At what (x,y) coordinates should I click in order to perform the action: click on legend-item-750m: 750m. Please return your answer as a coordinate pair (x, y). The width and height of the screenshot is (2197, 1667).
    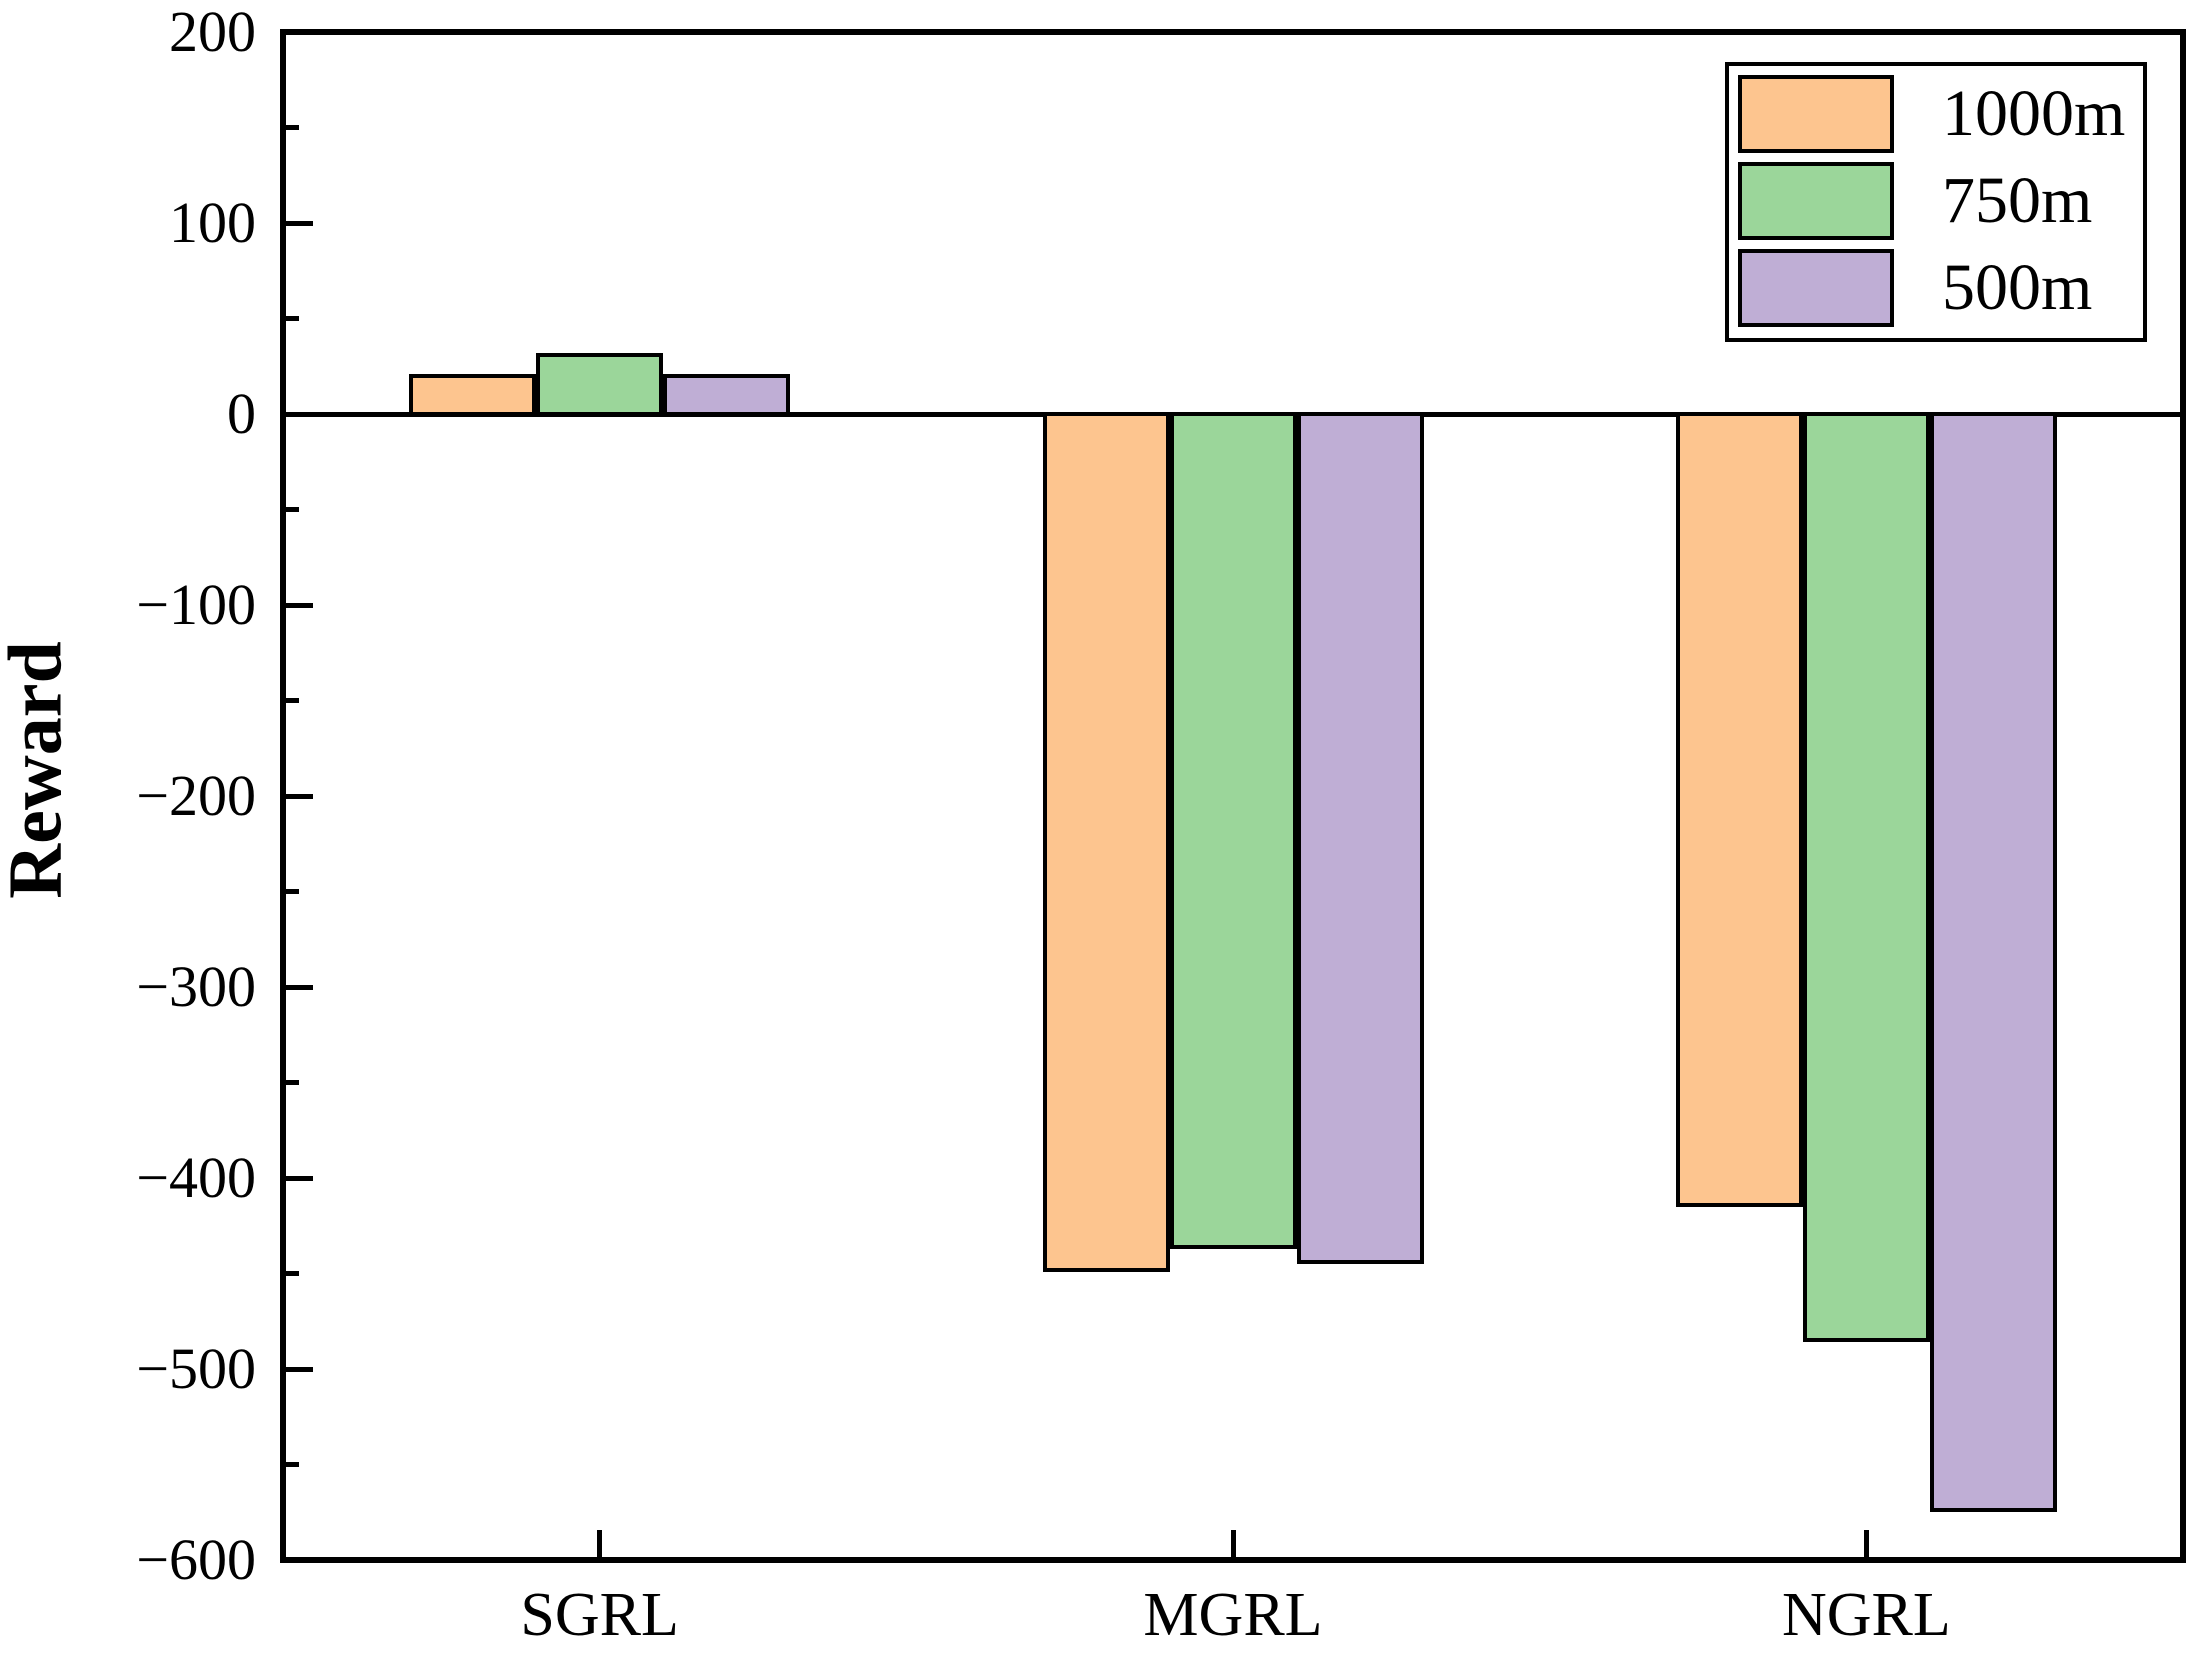
    Looking at the image, I should click on (1940, 201).